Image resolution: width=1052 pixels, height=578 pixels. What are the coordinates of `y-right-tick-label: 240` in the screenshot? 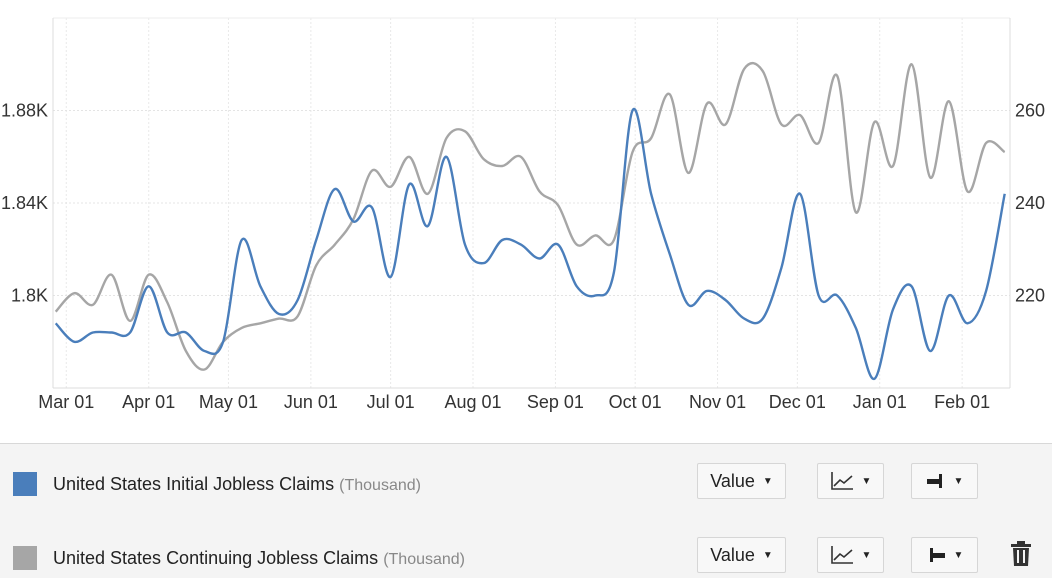 It's located at (1030, 203).